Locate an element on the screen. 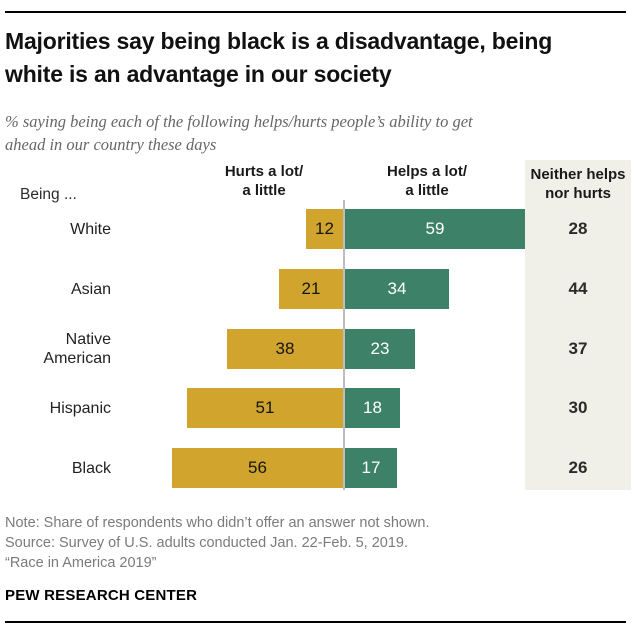  helps-column-header: Helps a lot/ a little is located at coordinates (427, 181).